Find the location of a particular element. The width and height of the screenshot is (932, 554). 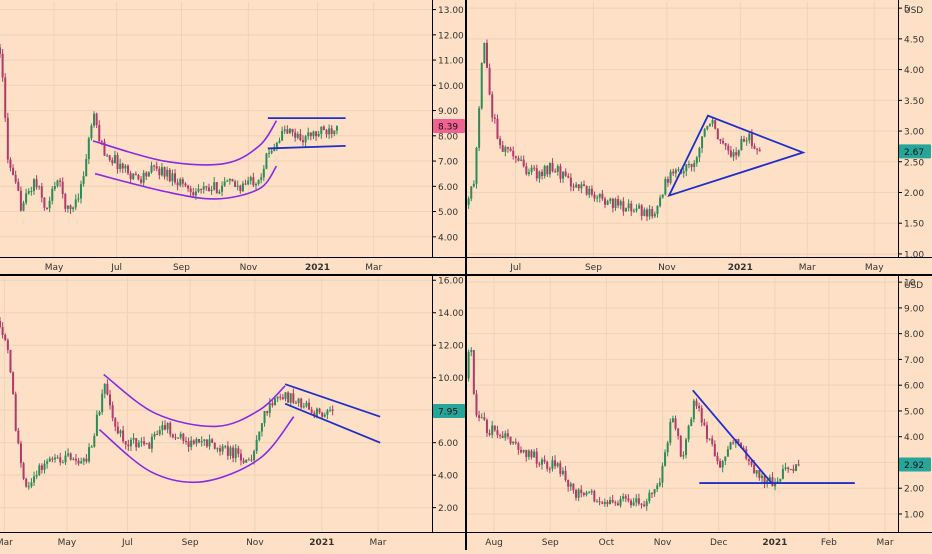

price-tick-label: 14.00 is located at coordinates (451, 314).